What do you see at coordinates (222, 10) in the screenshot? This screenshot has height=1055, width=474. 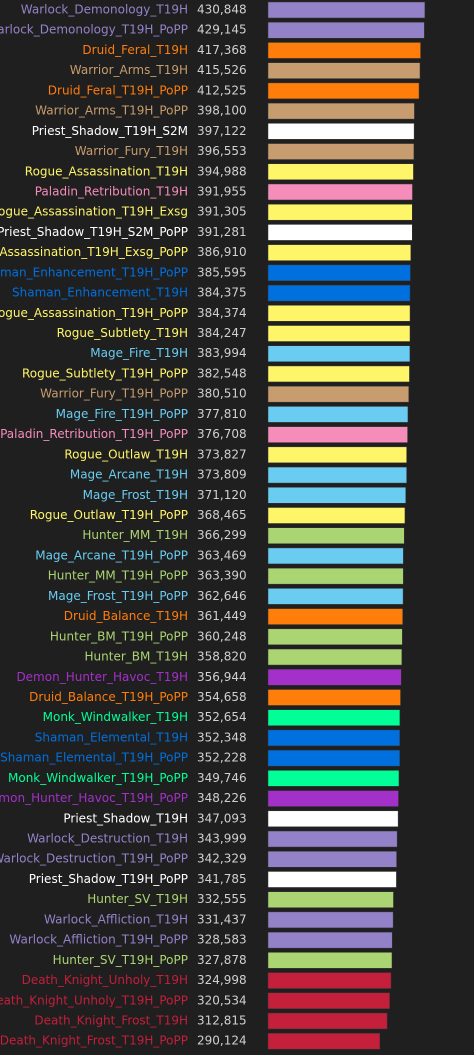 I see `value-label: 430,848` at bounding box center [222, 10].